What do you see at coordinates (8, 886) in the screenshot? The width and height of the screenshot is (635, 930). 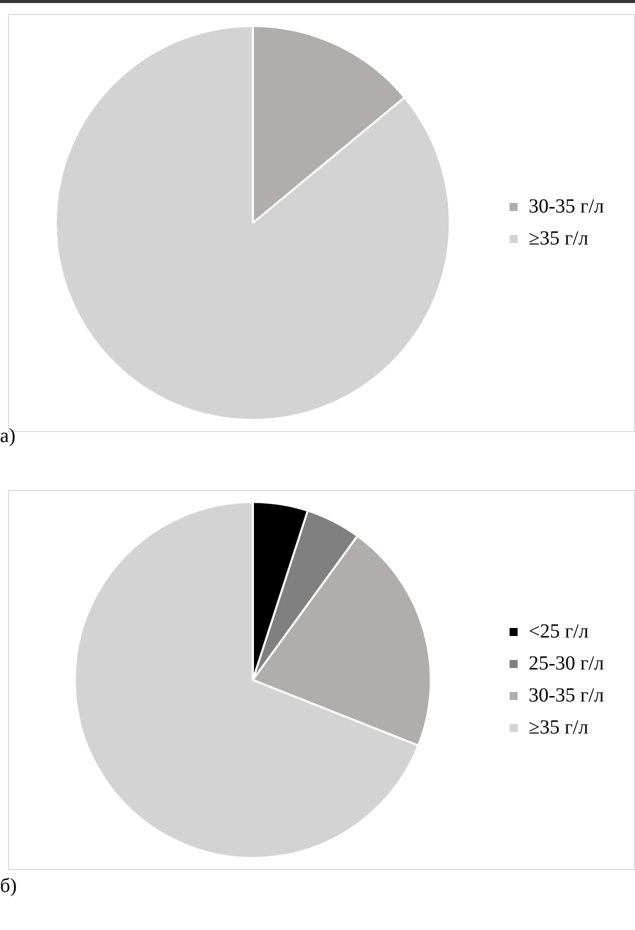 I see `text: б)` at bounding box center [8, 886].